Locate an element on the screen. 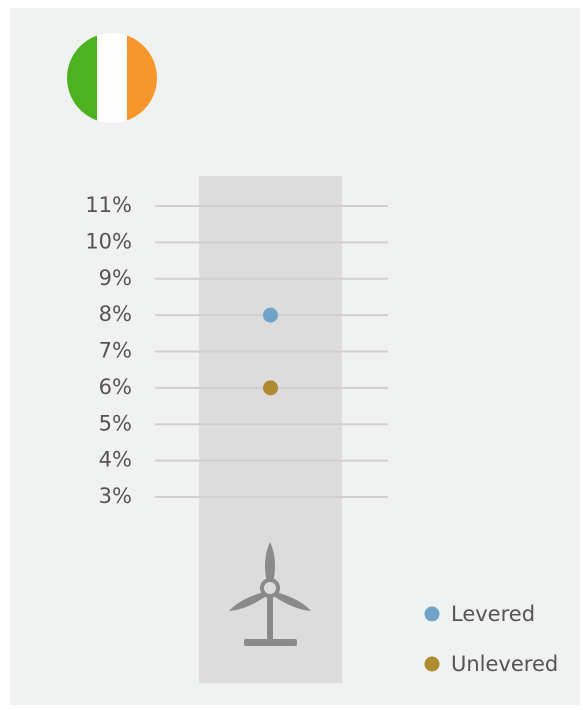 The image size is (583, 710). y-tick-label: 4% is located at coordinates (115, 460).